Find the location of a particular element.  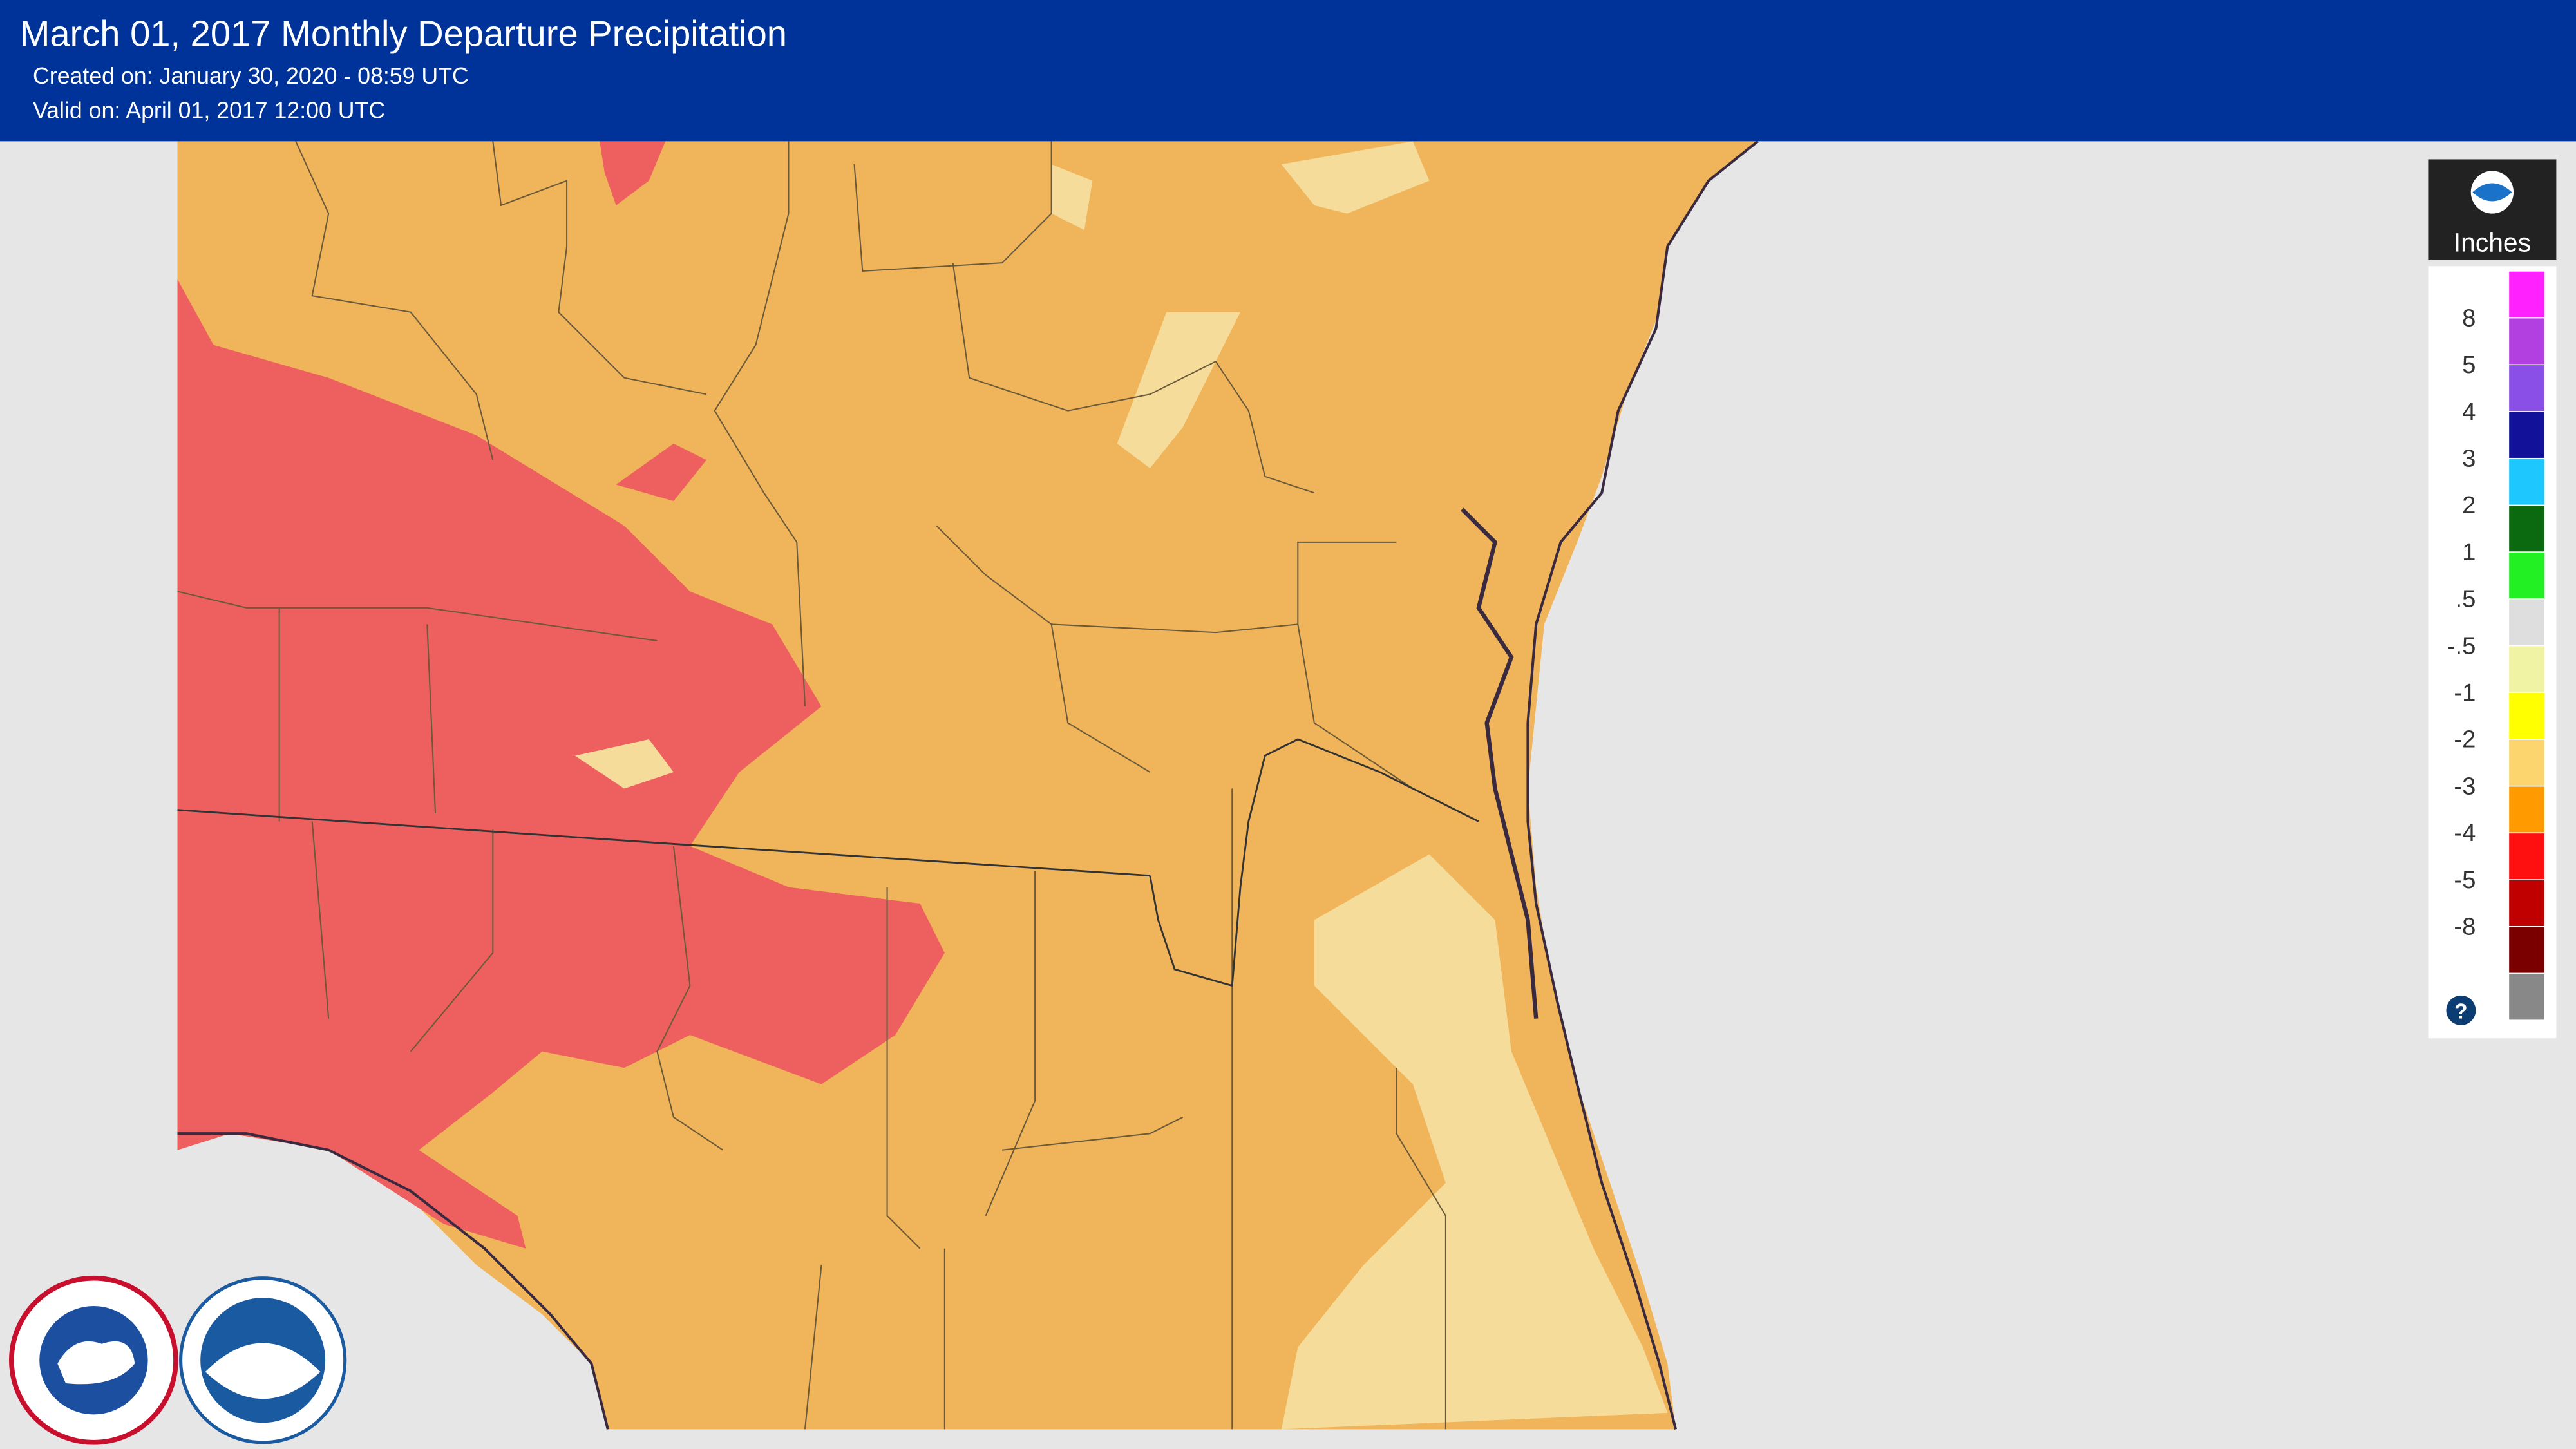

created-date: Created on: January 30, 2020 - 08:59 UTC is located at coordinates (251, 76).